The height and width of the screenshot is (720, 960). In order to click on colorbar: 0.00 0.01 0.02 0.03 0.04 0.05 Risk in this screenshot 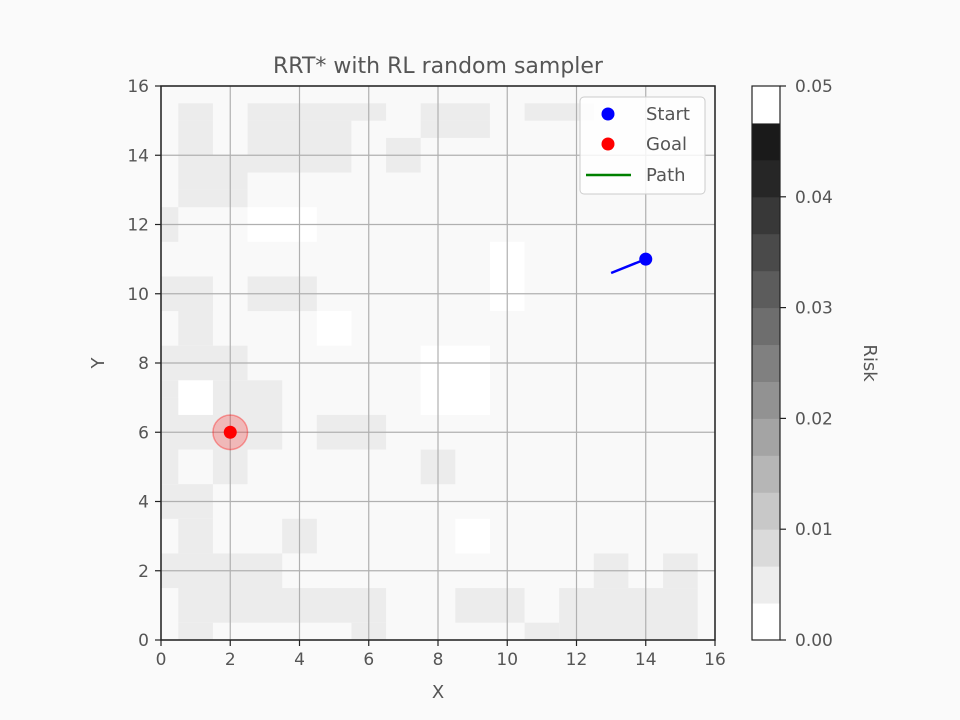, I will do `click(815, 364)`.